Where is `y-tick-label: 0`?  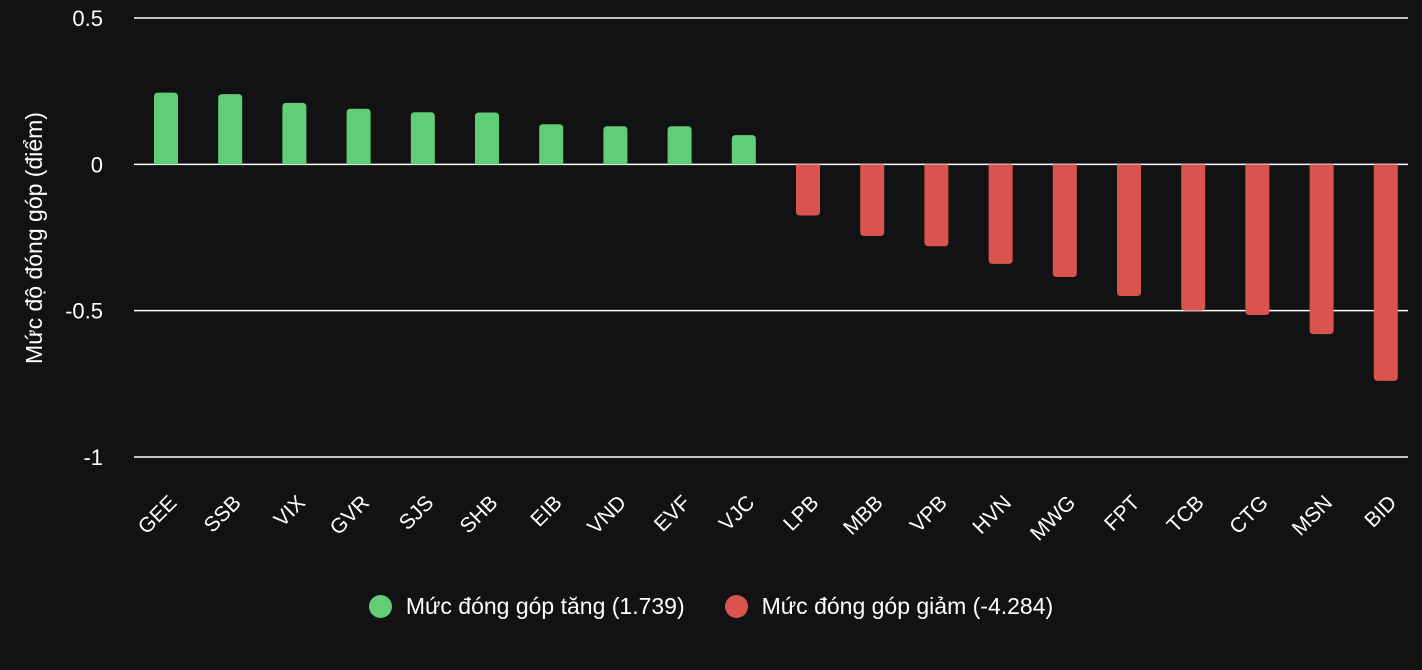
y-tick-label: 0 is located at coordinates (97, 164).